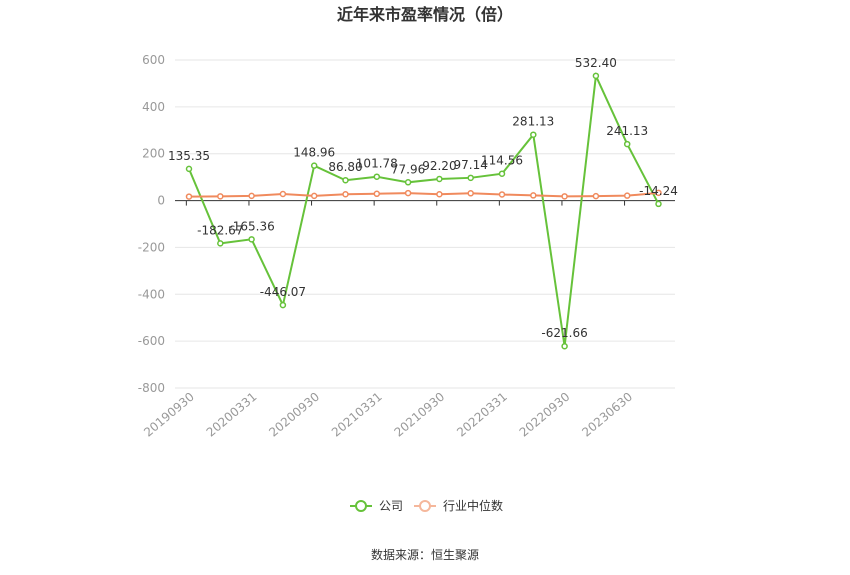 Image resolution: width=850 pixels, height=575 pixels. Describe the element at coordinates (473, 505) in the screenshot. I see `legend-label-1: 行业中位数` at that location.